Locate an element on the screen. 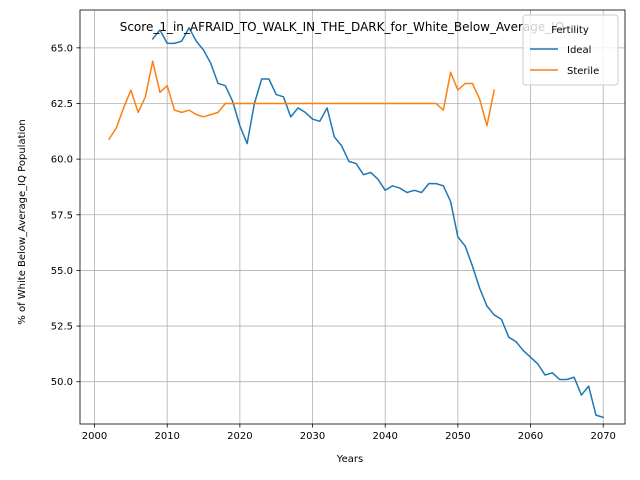  x-axis-ticks: 2000 2010 2020 2030 2040 2050 2060 2070 is located at coordinates (349, 433).